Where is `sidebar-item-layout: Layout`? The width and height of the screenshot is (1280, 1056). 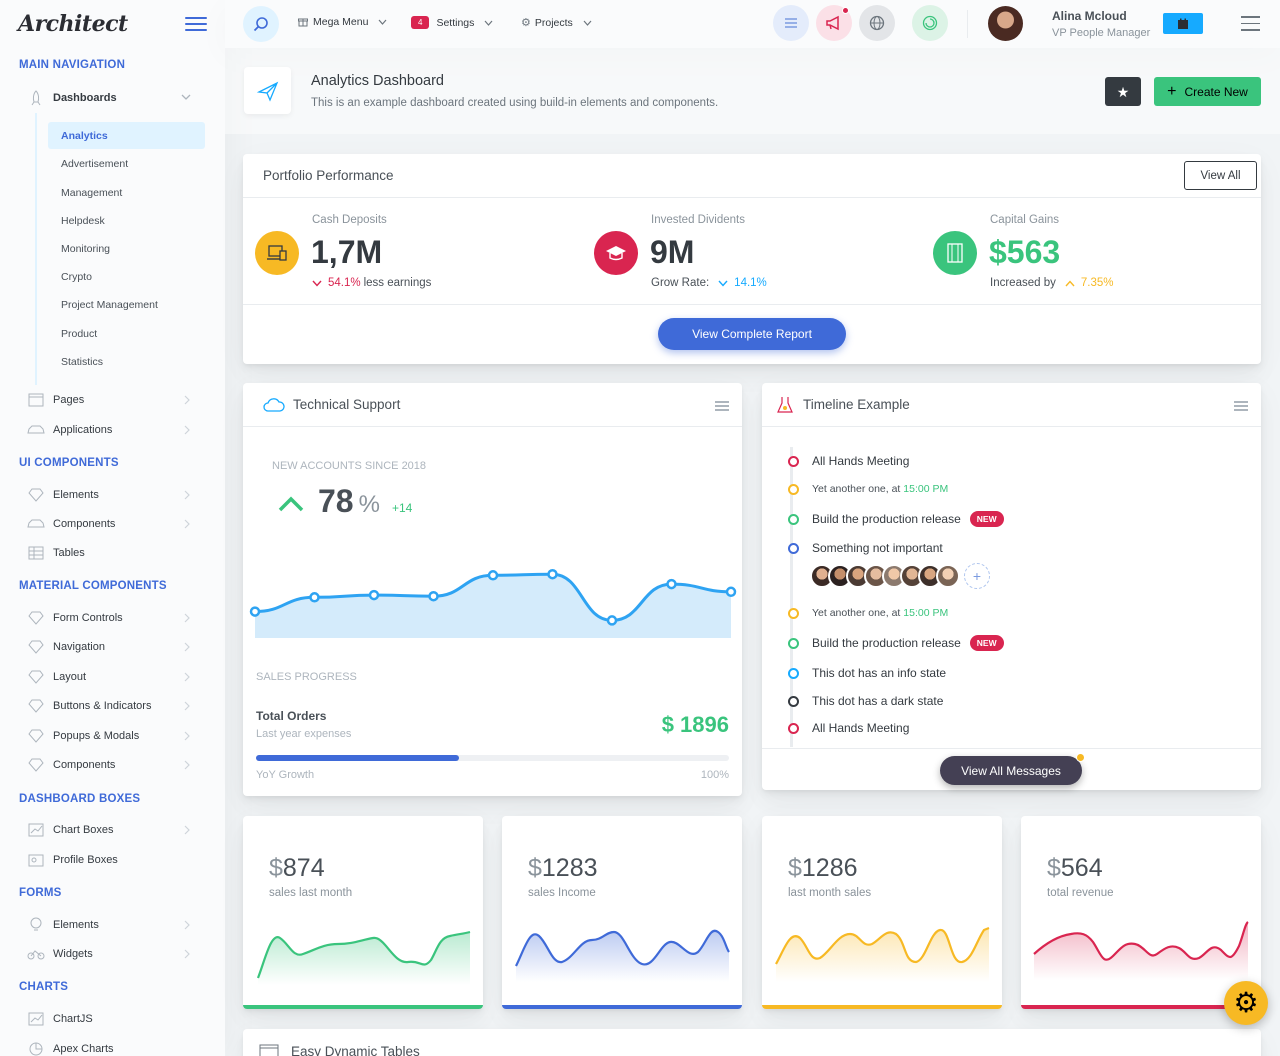 sidebar-item-layout: Layout is located at coordinates (112, 677).